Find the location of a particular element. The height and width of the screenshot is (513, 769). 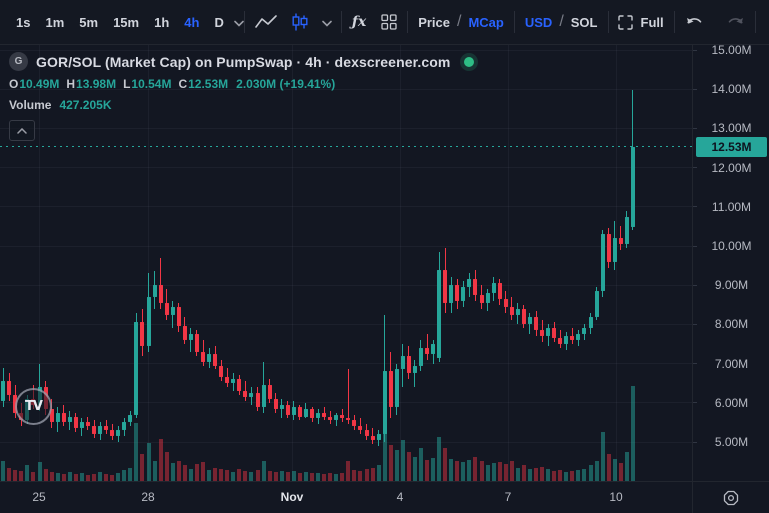

interval-button-1s: 1s is located at coordinates (23, 22).